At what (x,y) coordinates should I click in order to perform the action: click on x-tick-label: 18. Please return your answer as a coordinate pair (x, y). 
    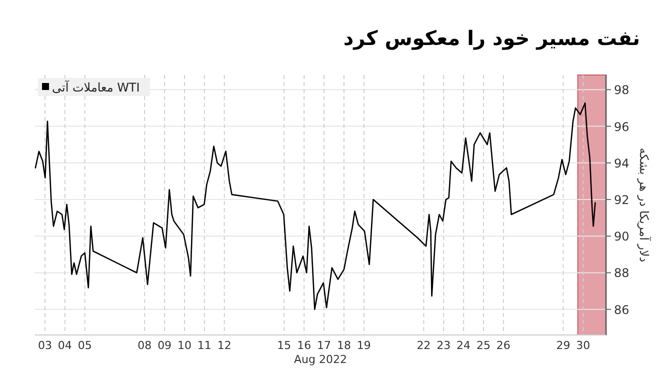
    Looking at the image, I should click on (343, 345).